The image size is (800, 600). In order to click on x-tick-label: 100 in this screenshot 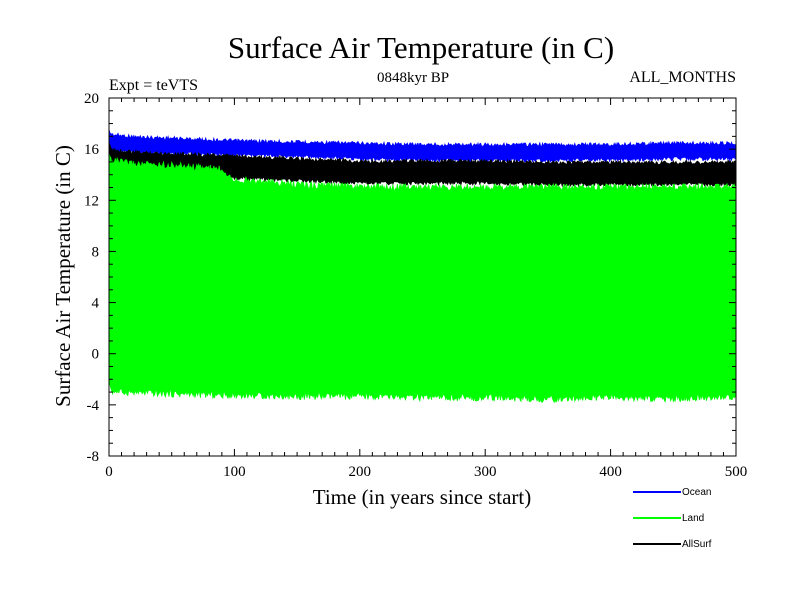, I will do `click(234, 472)`.